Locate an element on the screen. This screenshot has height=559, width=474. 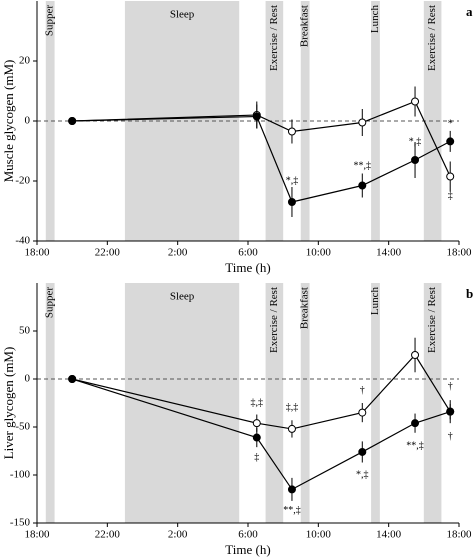
panel-label: a is located at coordinates (469, 11).